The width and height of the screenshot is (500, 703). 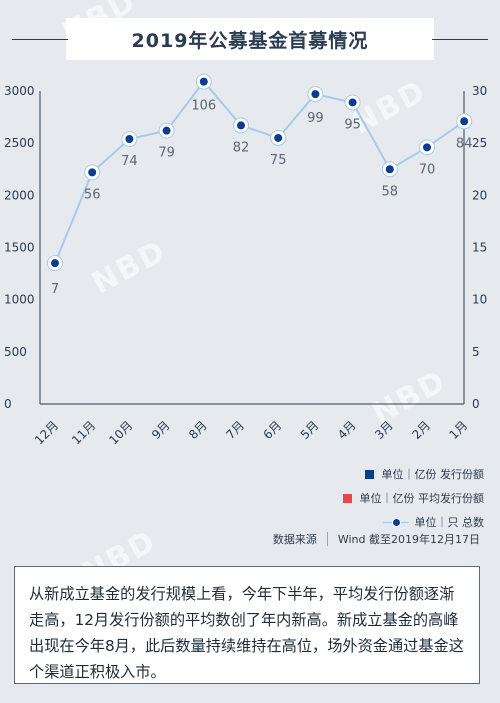 What do you see at coordinates (294, 539) in the screenshot?
I see `source-label: 数据来源` at bounding box center [294, 539].